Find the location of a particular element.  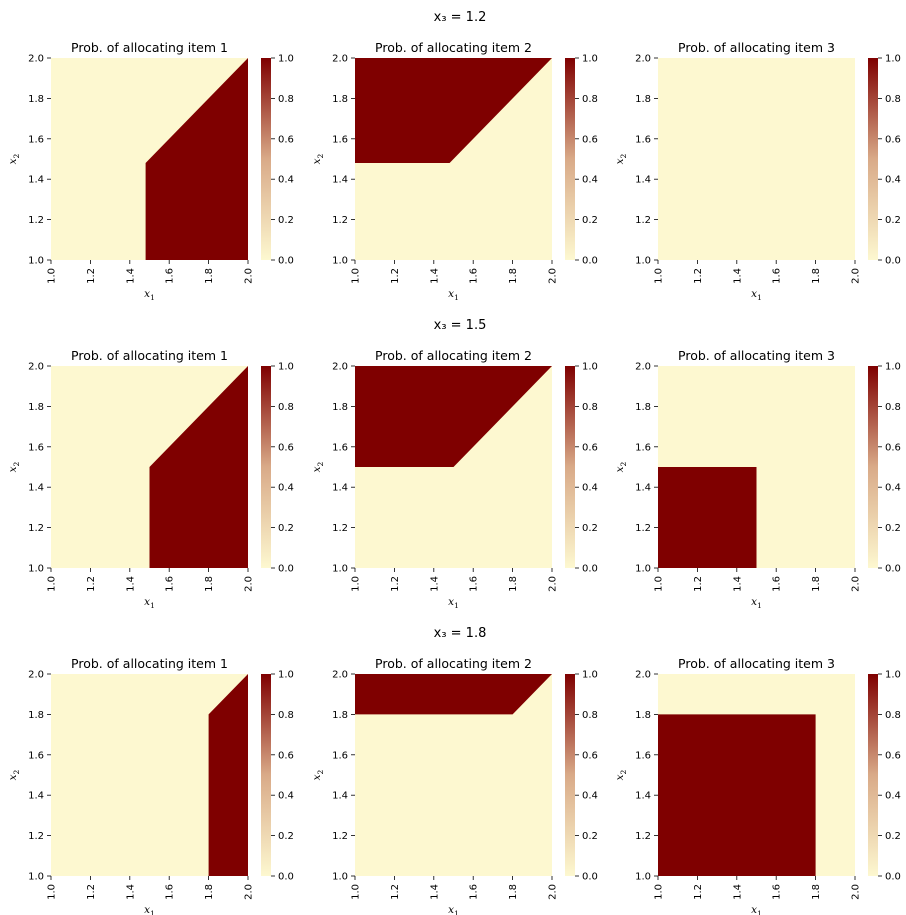

panel-title: Prob. of allocating item 3 is located at coordinates (756, 663).